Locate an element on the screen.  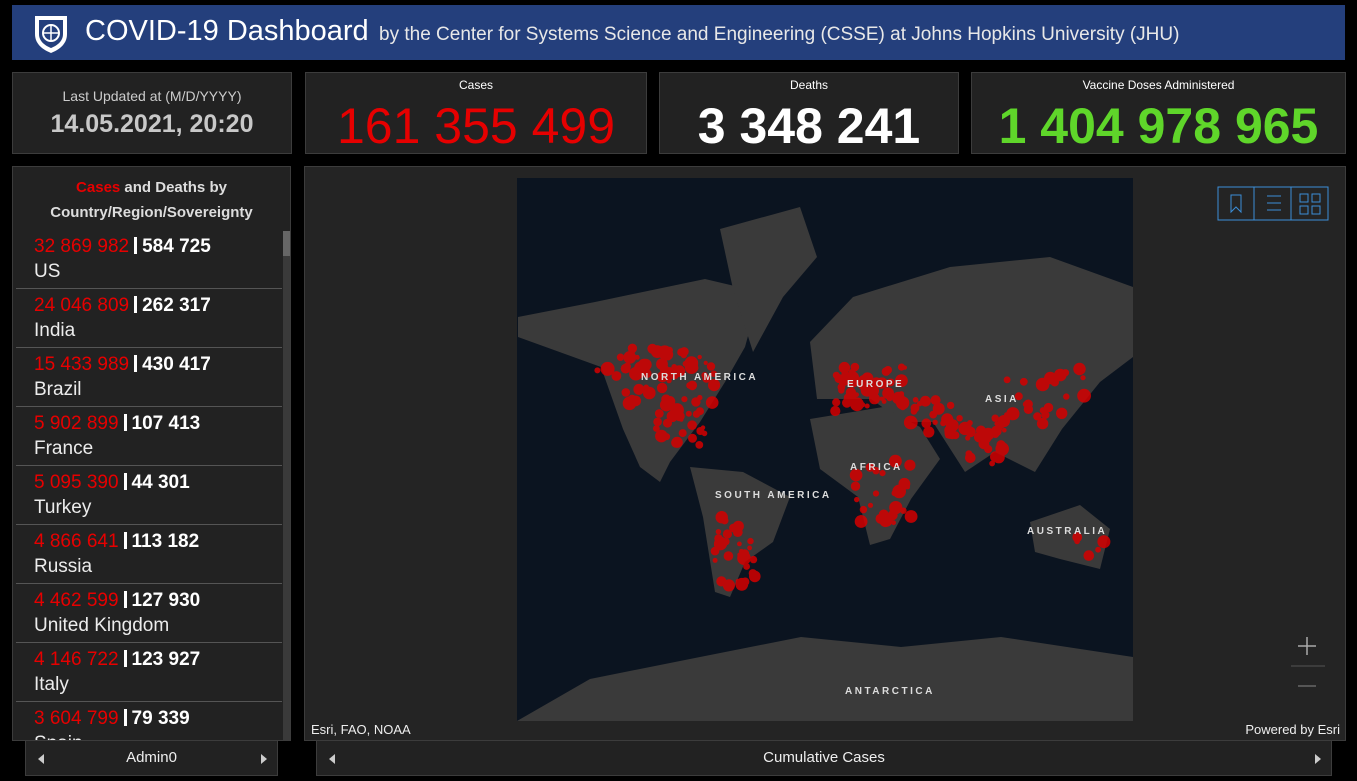
legend-button is located at coordinates (1274, 203).